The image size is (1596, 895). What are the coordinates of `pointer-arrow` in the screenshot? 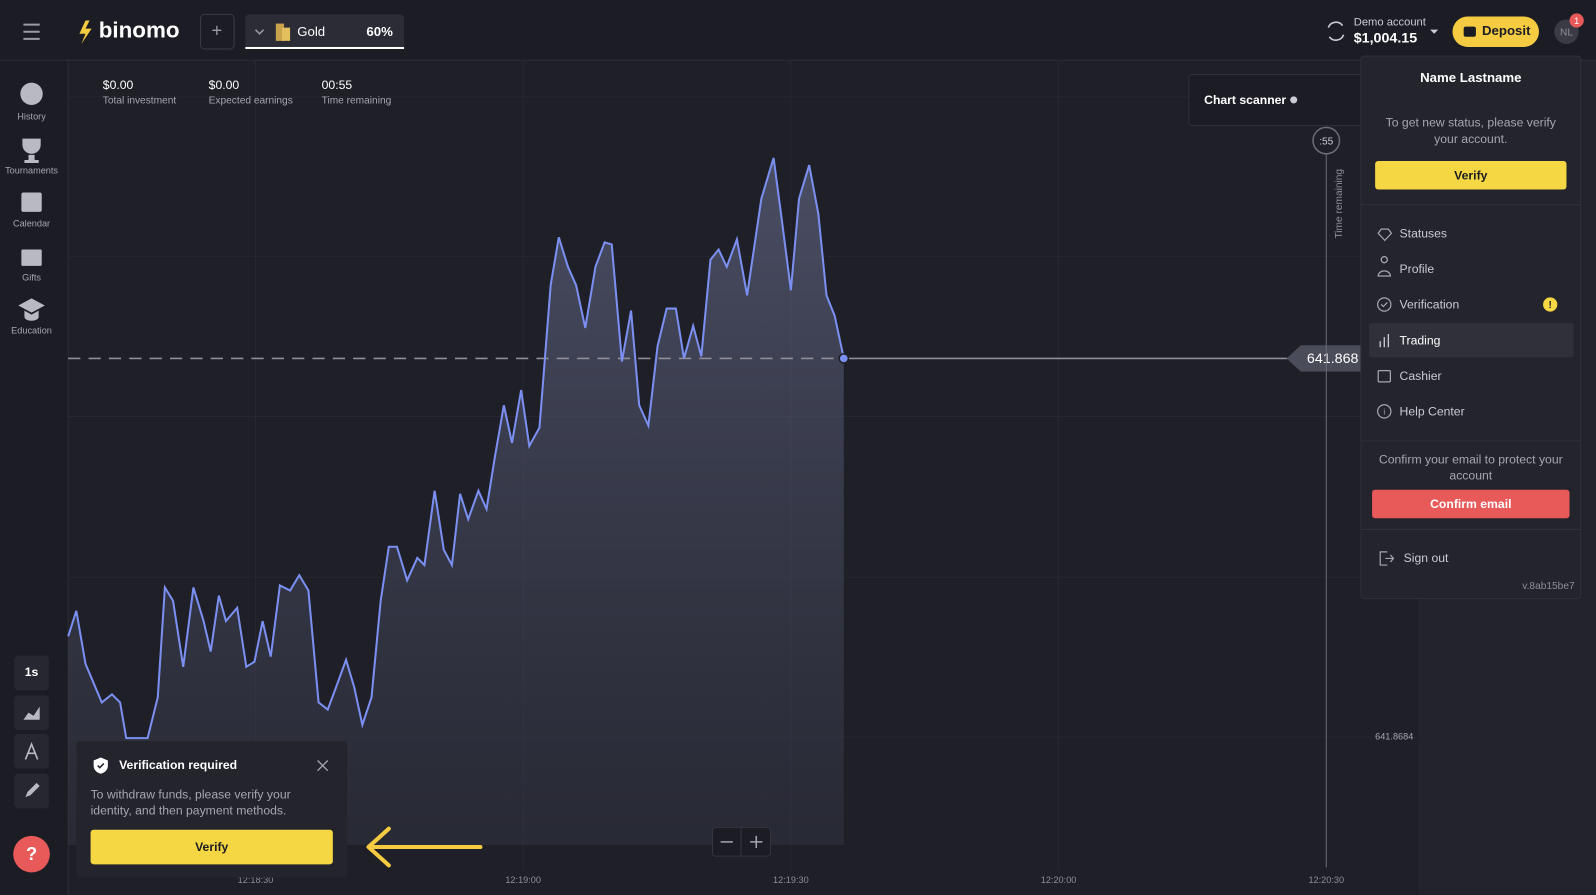 It's located at (424, 847).